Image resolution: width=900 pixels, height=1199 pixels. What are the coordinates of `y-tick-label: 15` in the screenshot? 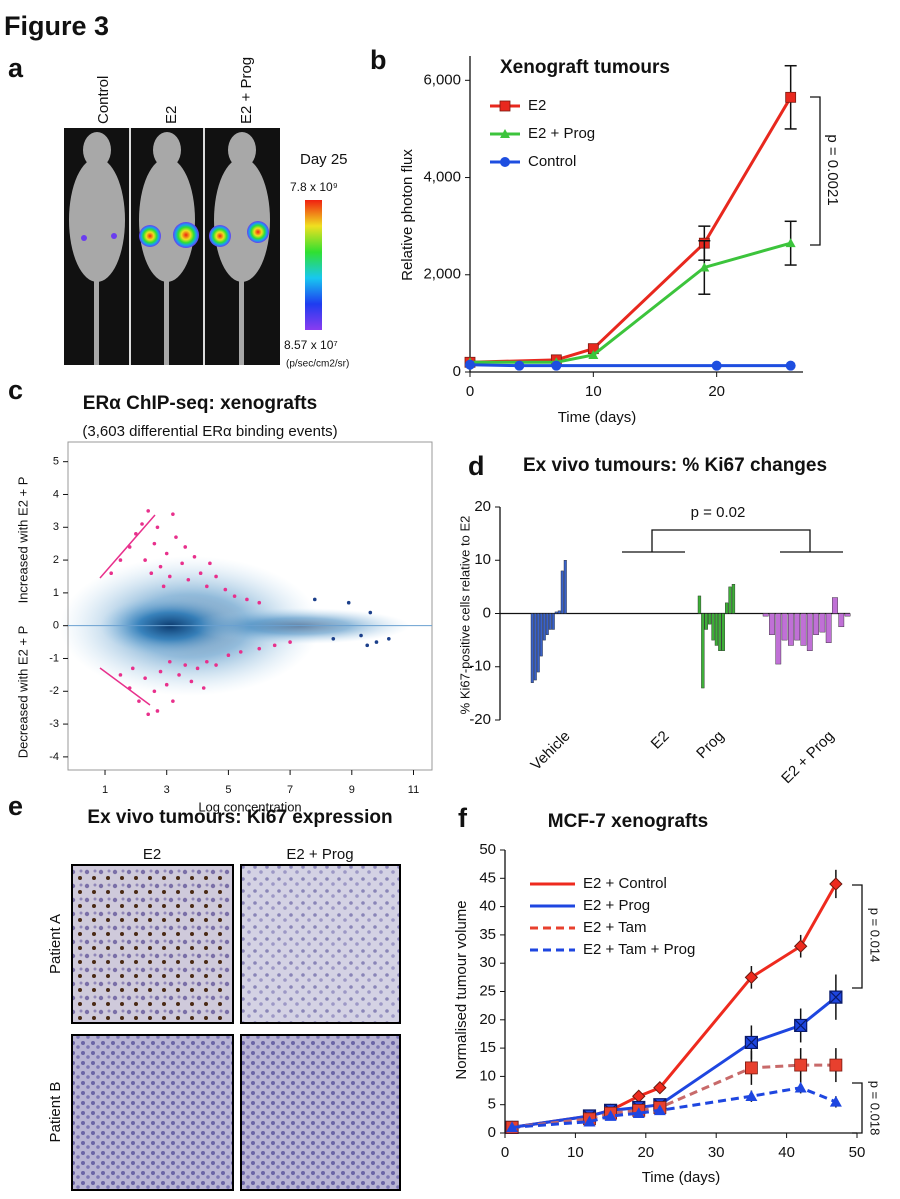 It's located at (487, 1047).